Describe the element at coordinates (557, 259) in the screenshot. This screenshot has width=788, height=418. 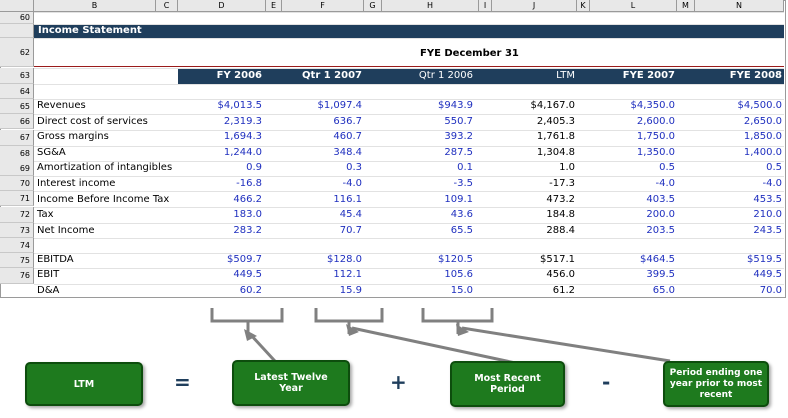
I see `line-value: $517.1` at that location.